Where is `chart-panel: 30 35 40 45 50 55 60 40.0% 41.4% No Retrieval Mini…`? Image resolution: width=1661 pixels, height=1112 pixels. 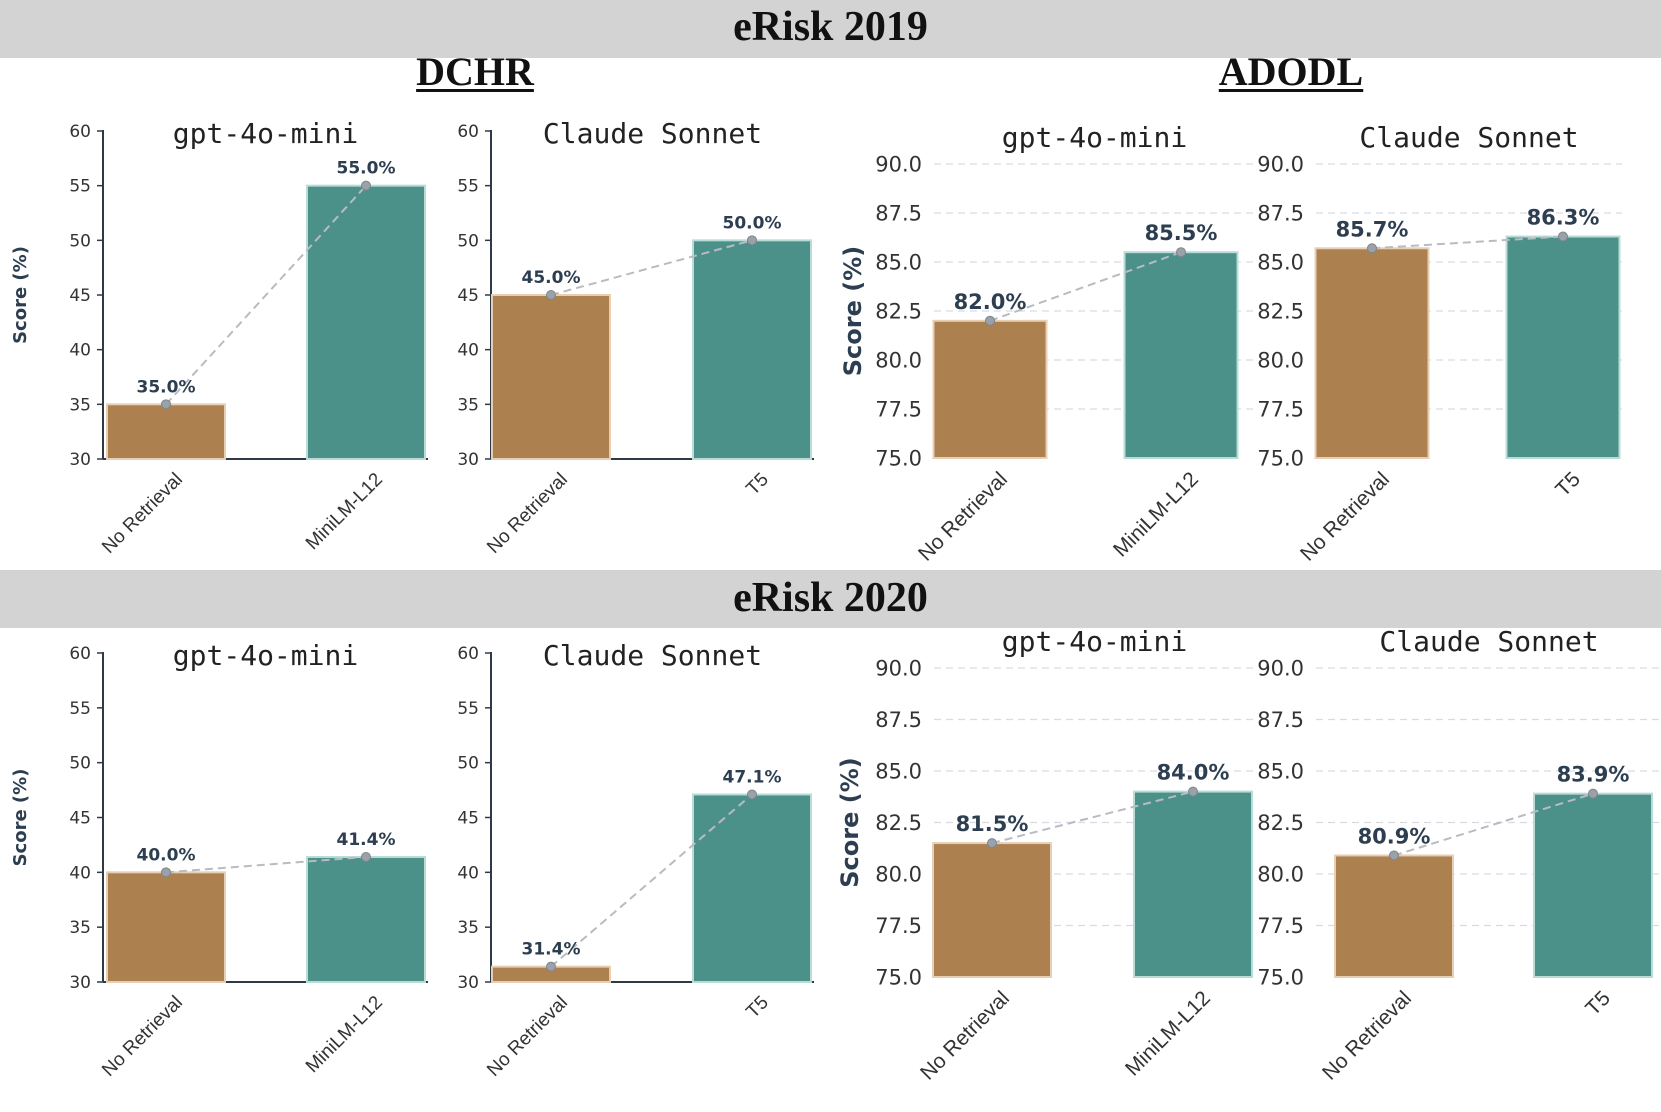 chart-panel: 30 35 40 45 50 55 60 40.0% 41.4% No Retrieval Mini… is located at coordinates (219, 860).